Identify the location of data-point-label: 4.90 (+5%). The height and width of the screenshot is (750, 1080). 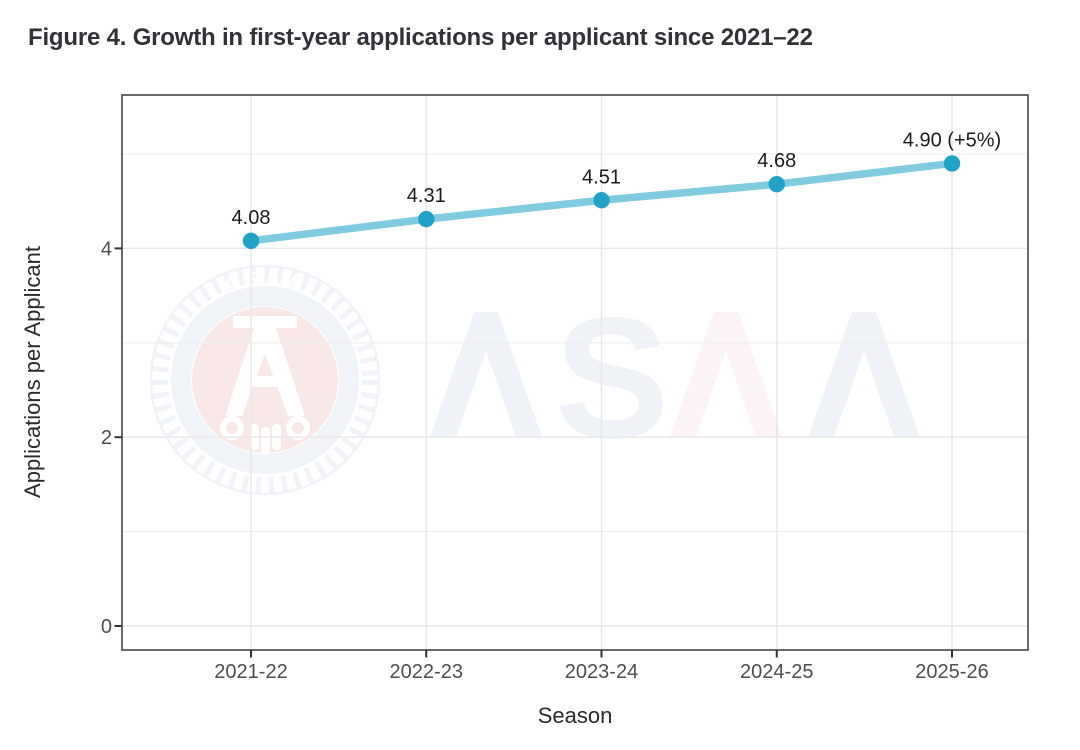
(952, 140).